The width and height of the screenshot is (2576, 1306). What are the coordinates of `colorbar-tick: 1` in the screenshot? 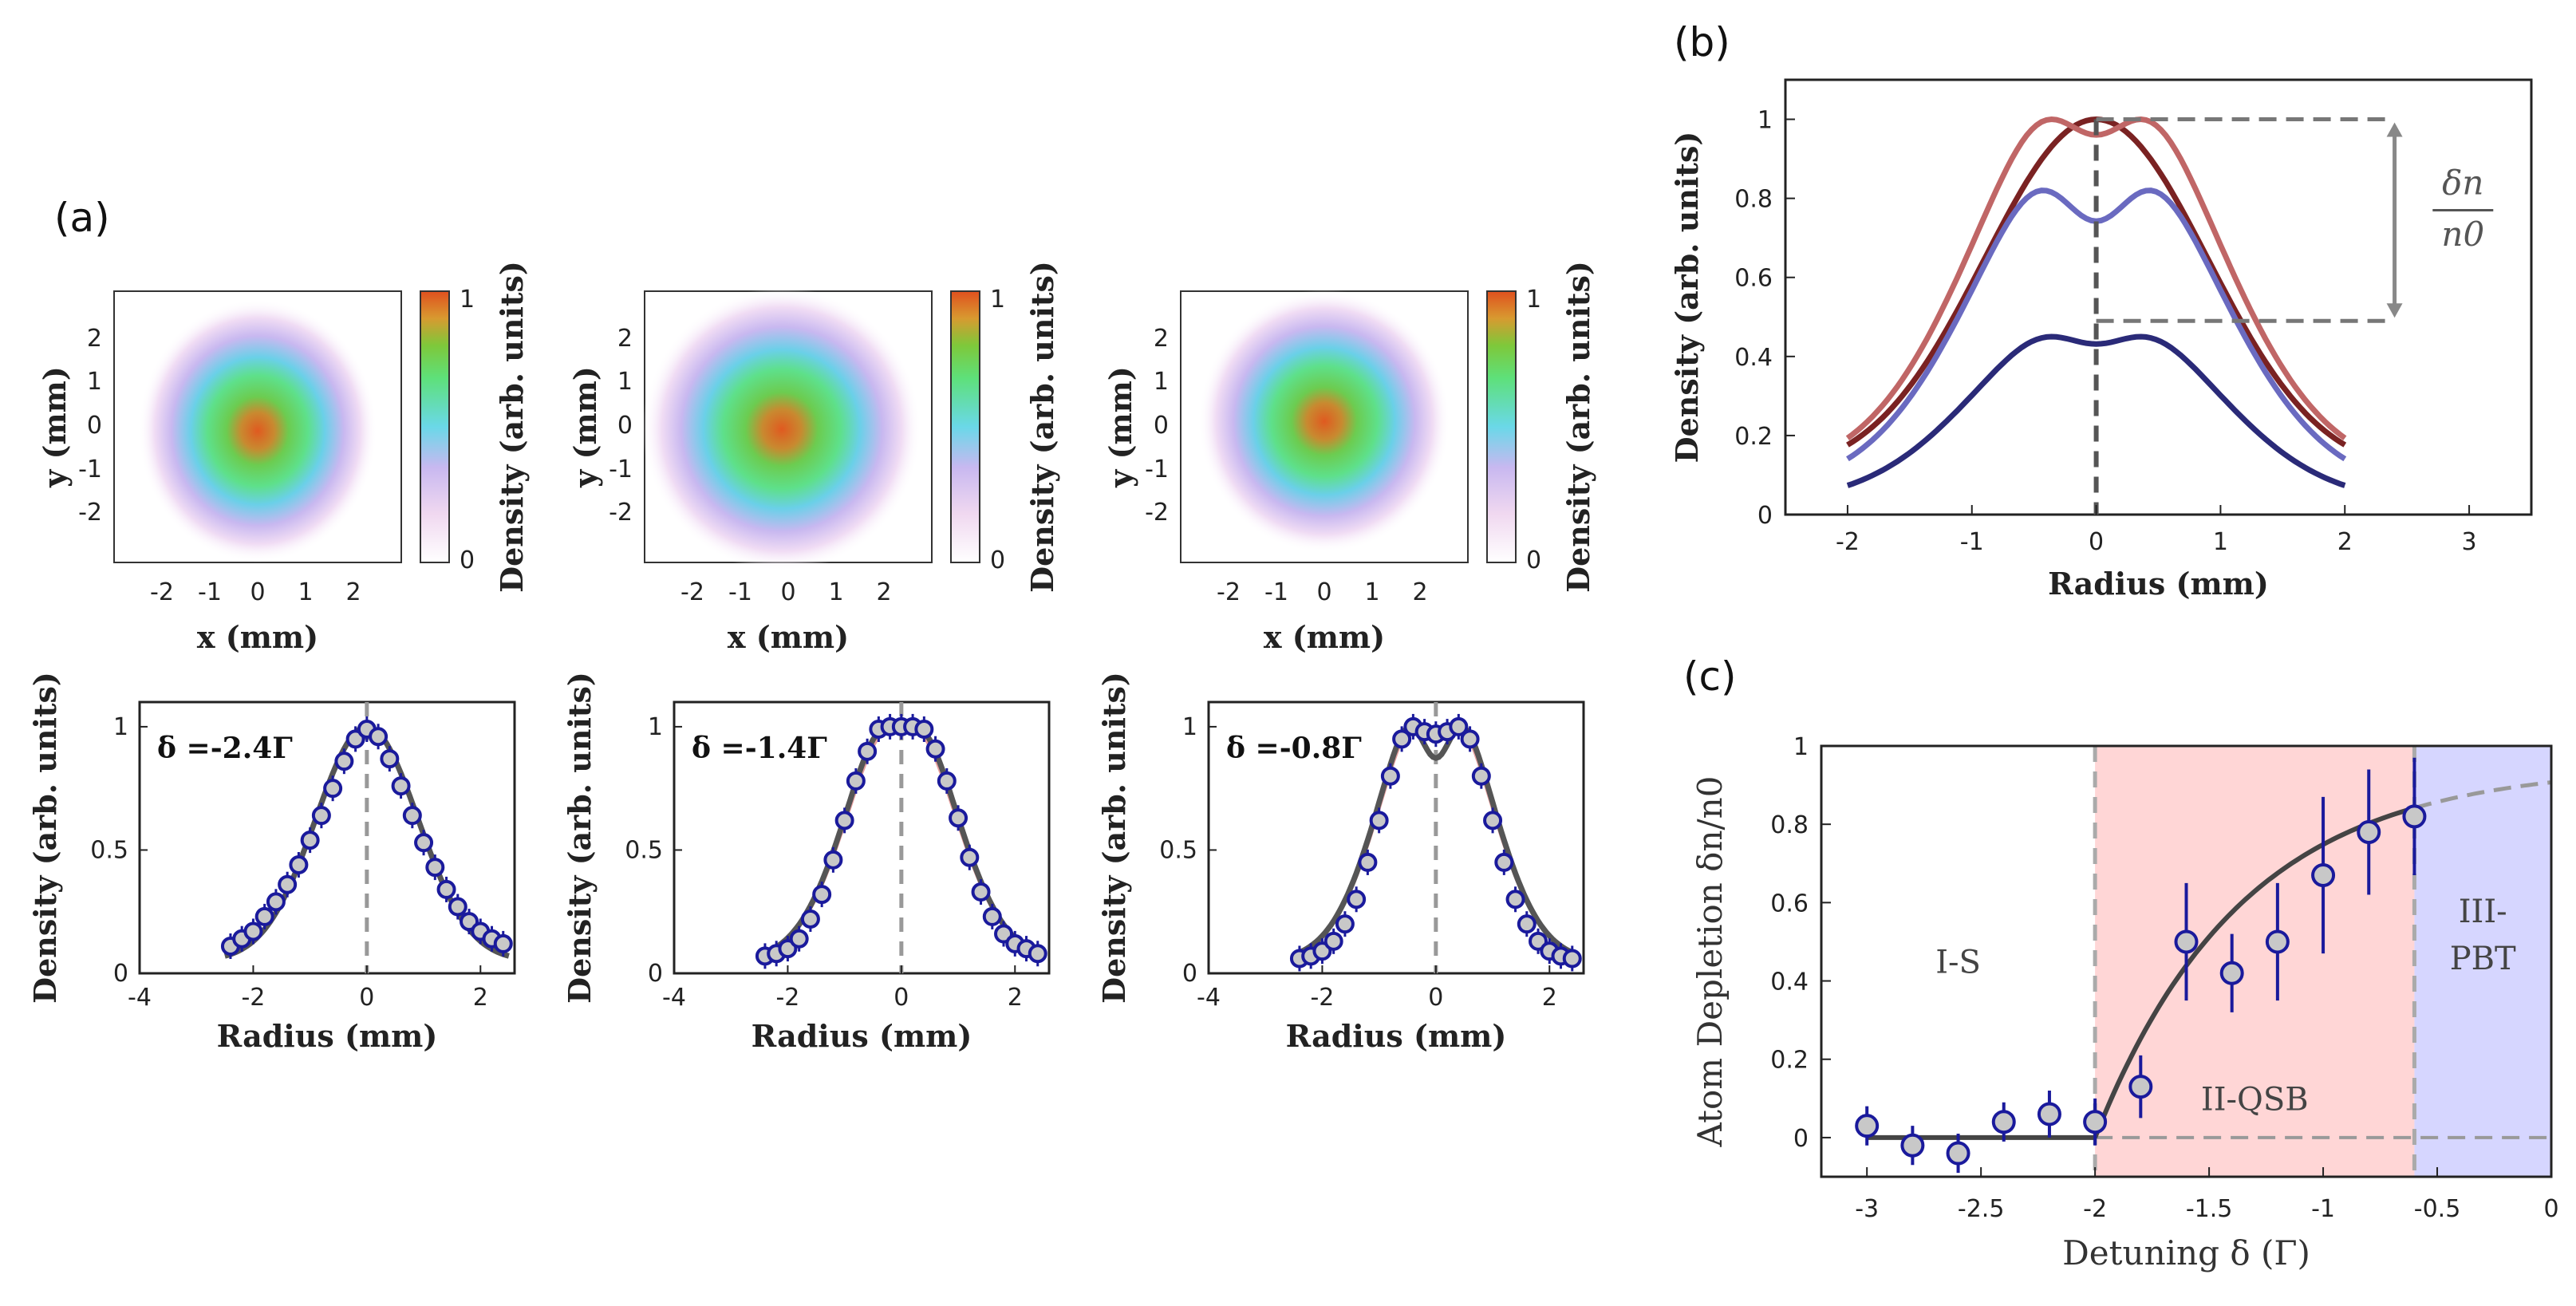 It's located at (998, 300).